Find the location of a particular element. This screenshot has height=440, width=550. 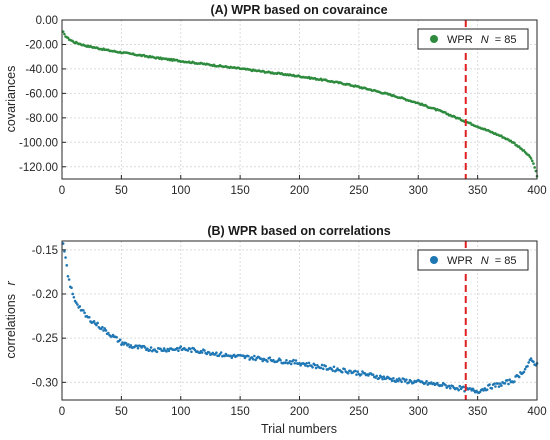

panel-b-legend: WPR N = 85 is located at coordinates (473, 260).